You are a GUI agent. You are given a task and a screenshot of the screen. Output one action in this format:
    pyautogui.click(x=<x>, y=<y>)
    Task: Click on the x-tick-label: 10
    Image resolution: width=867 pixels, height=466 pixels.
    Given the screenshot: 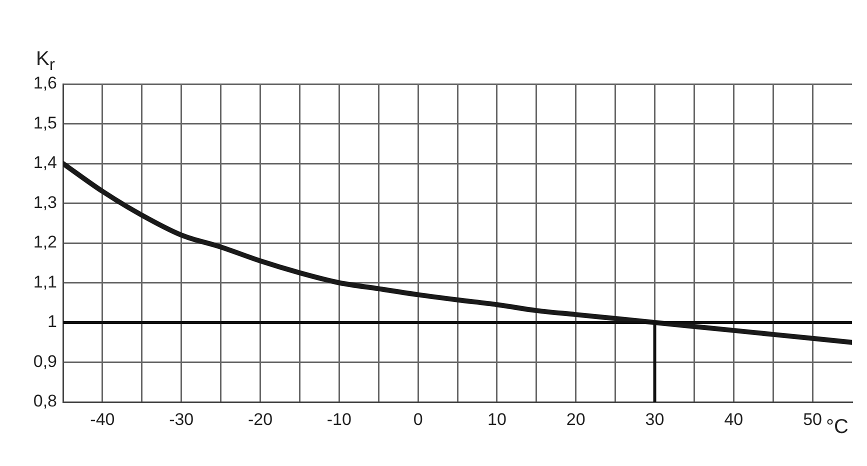 What is the action you would take?
    pyautogui.click(x=496, y=419)
    